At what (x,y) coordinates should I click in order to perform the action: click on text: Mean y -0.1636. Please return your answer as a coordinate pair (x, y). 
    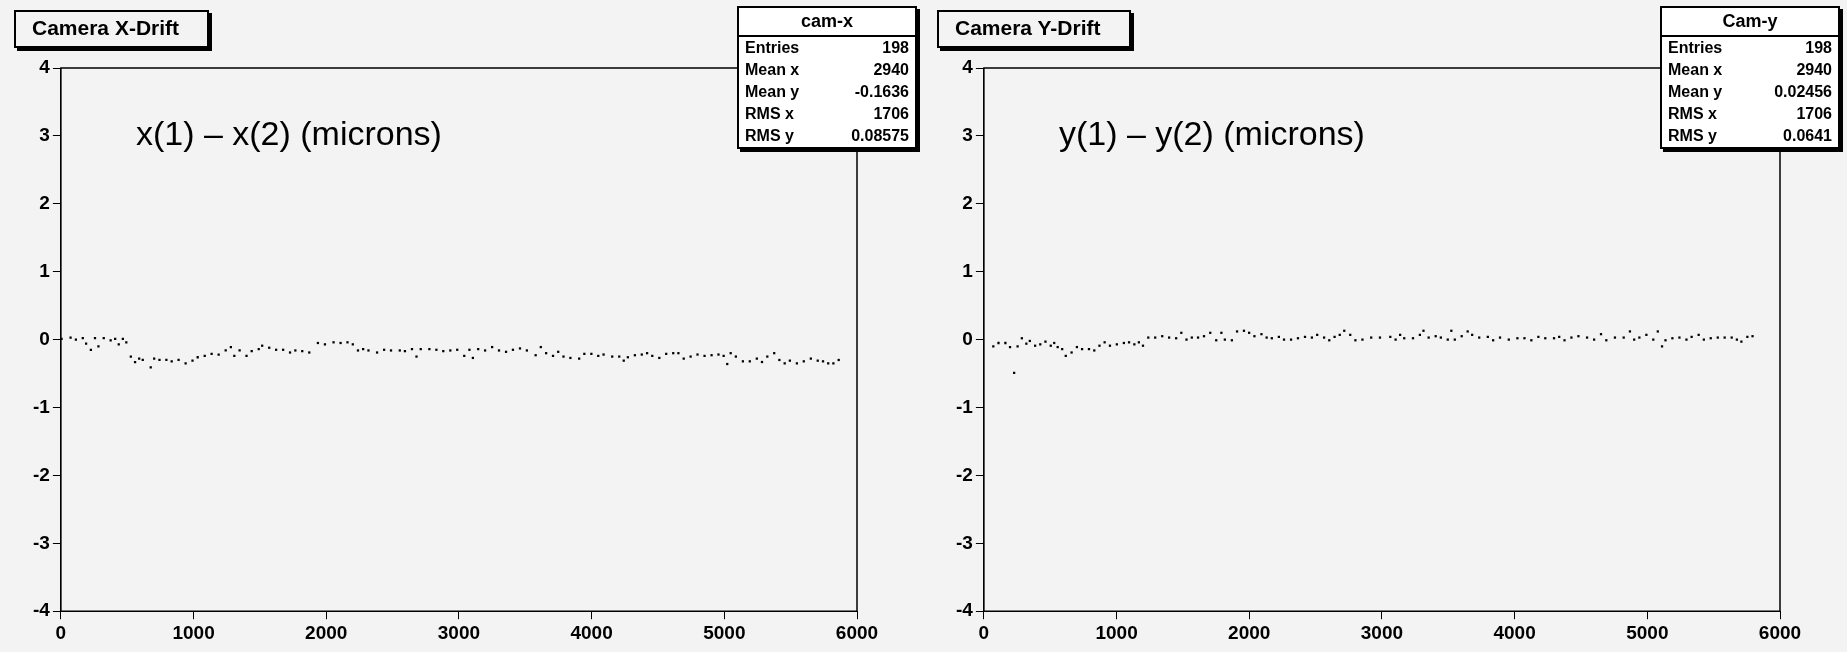
    Looking at the image, I should click on (827, 91).